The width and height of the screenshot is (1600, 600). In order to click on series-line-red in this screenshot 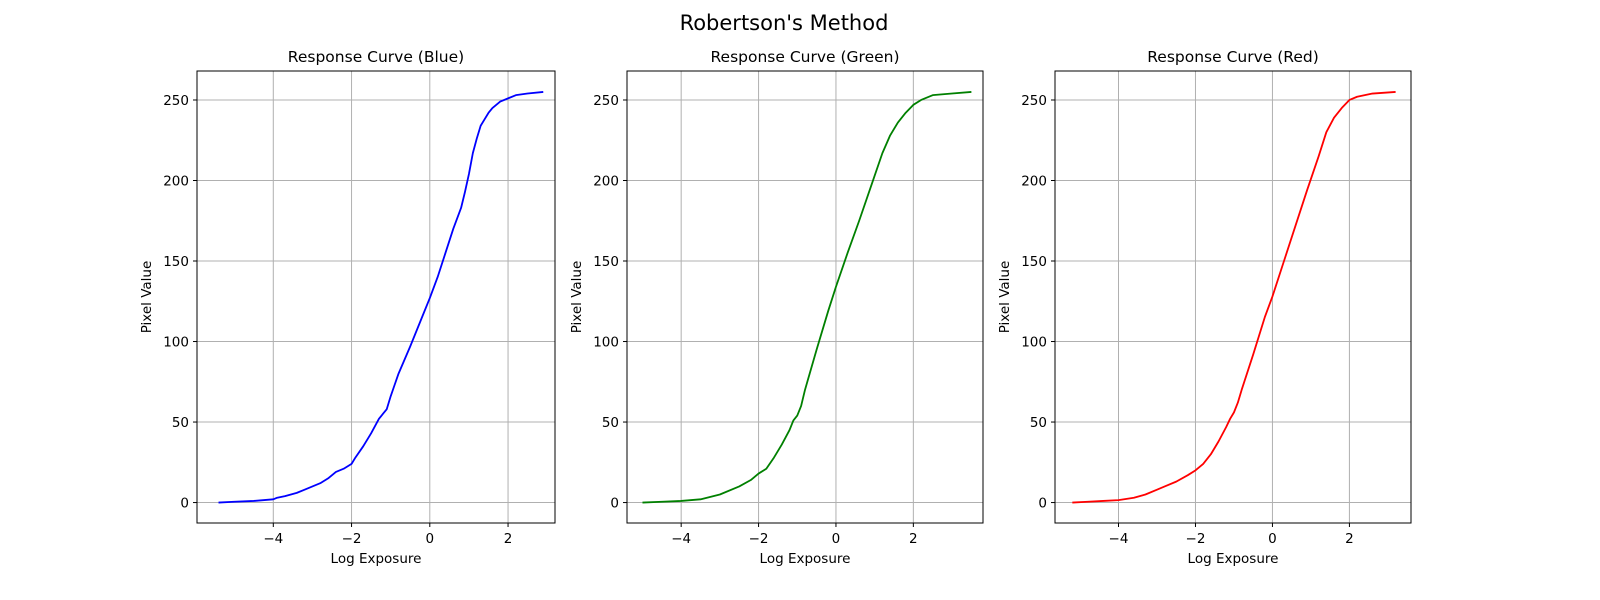, I will do `click(1234, 297)`.